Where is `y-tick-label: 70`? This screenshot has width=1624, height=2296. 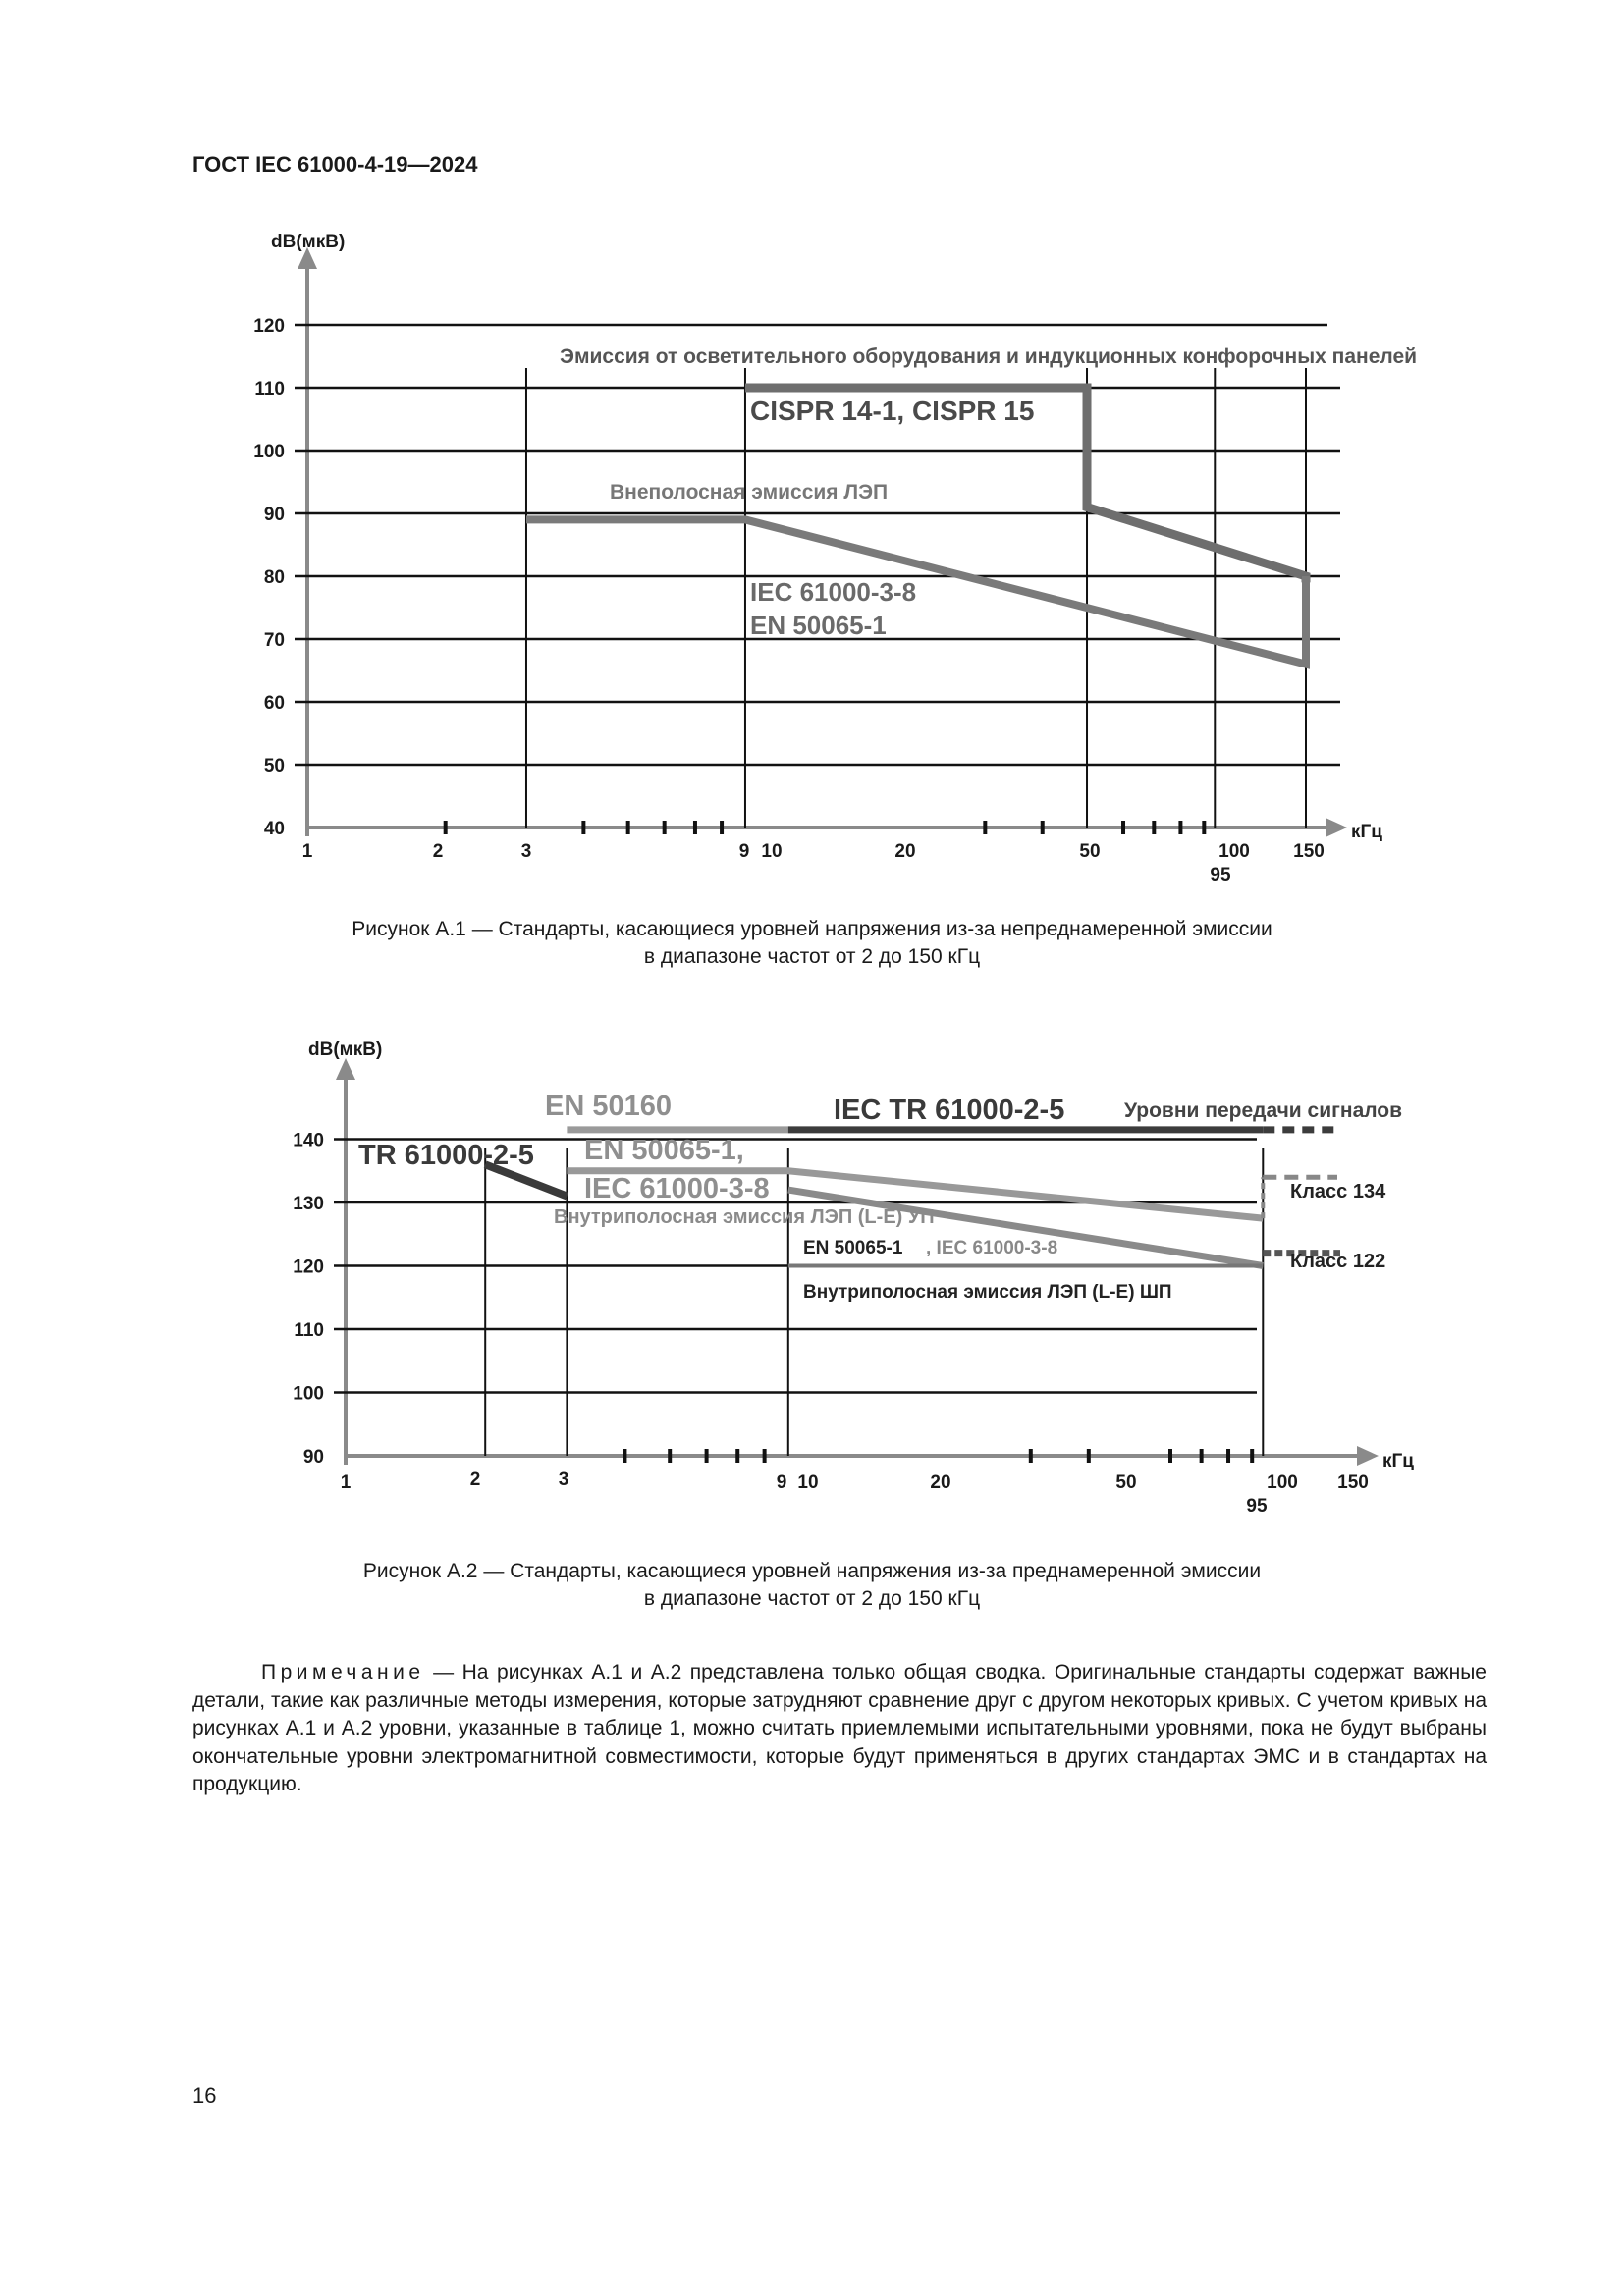 y-tick-label: 70 is located at coordinates (274, 640).